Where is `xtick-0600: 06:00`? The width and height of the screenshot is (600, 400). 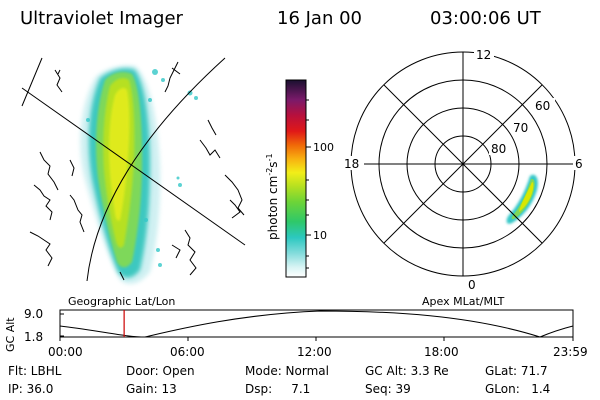 xtick-0600: 06:00 is located at coordinates (187, 352).